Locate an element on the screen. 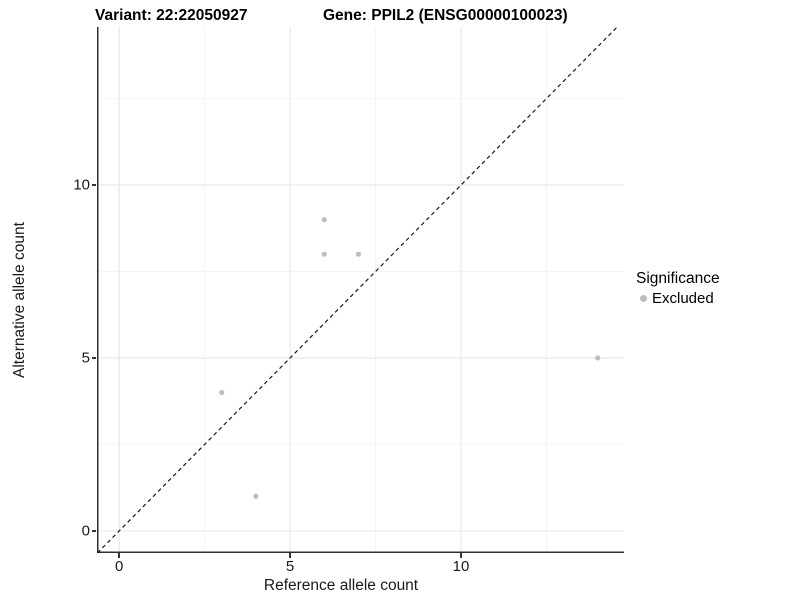  y-tick-label: 0 is located at coordinates (85, 531).